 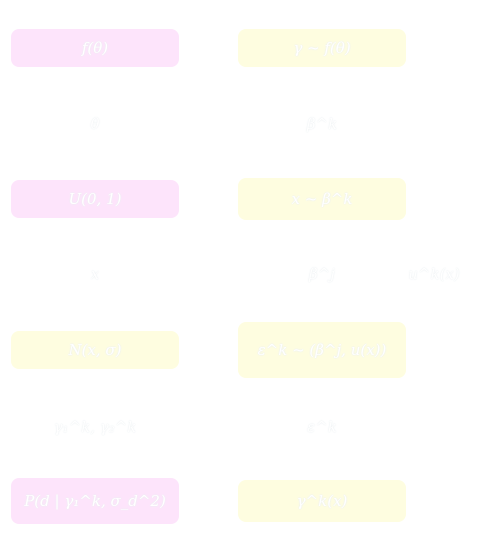 I want to click on node-u-k-x-text: u^k(x), so click(x=434, y=274).